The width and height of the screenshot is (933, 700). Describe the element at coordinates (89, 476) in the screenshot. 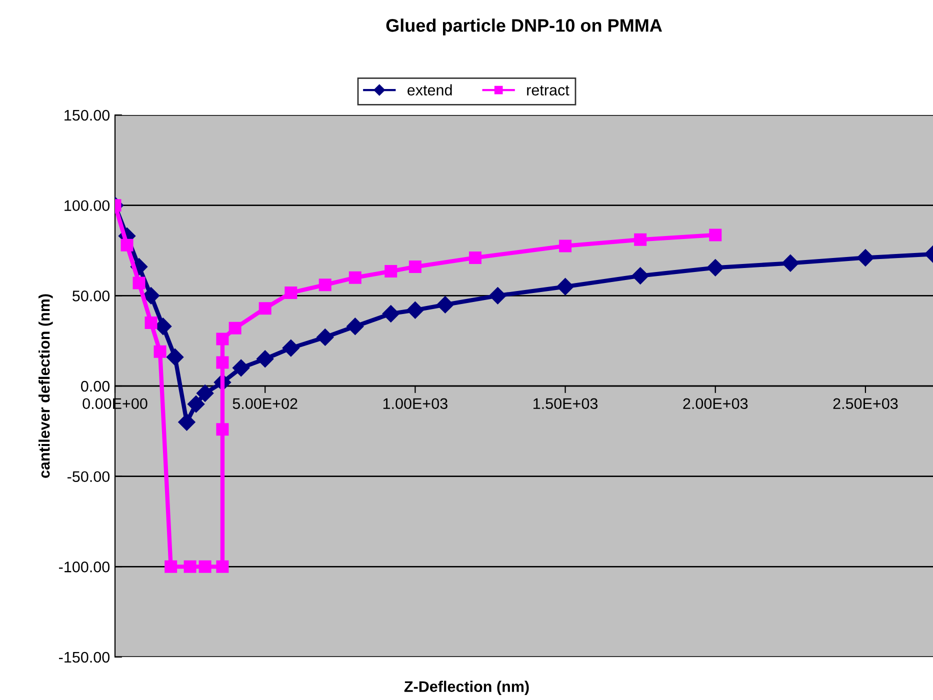

I see `y-tick-label: -50.00` at that location.